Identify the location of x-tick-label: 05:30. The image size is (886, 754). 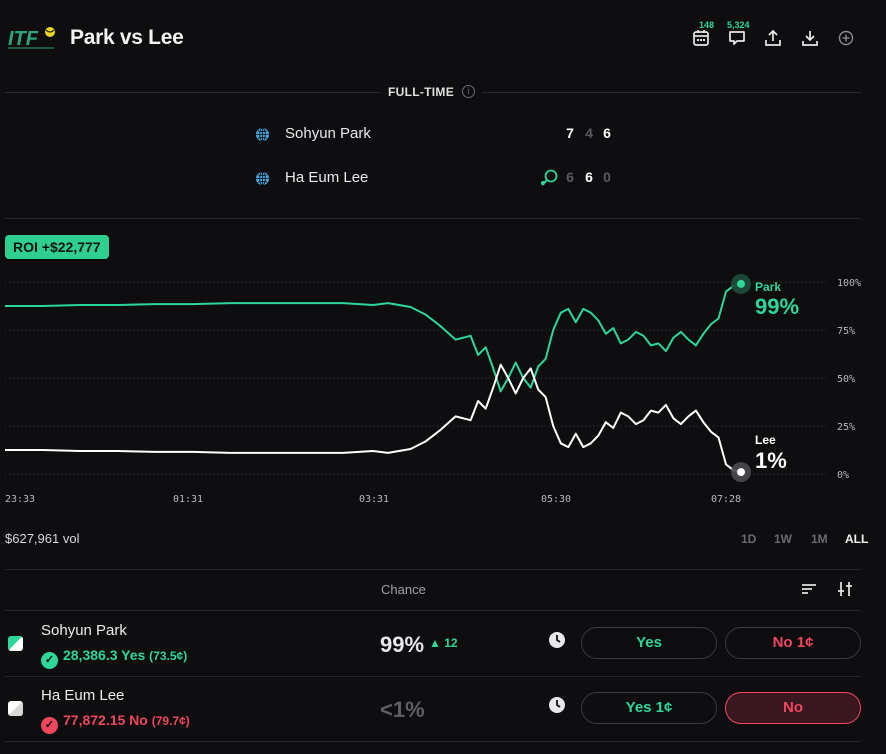
(556, 499).